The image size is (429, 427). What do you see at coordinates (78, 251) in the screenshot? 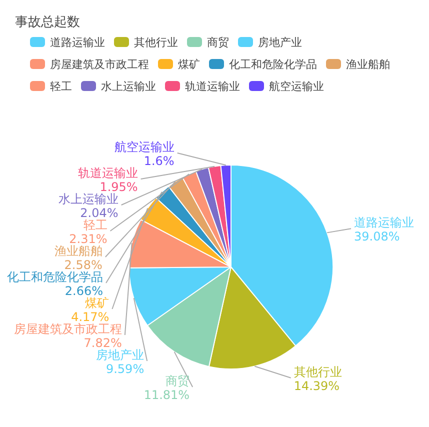
I see `slice-label: 渔业船舶` at bounding box center [78, 251].